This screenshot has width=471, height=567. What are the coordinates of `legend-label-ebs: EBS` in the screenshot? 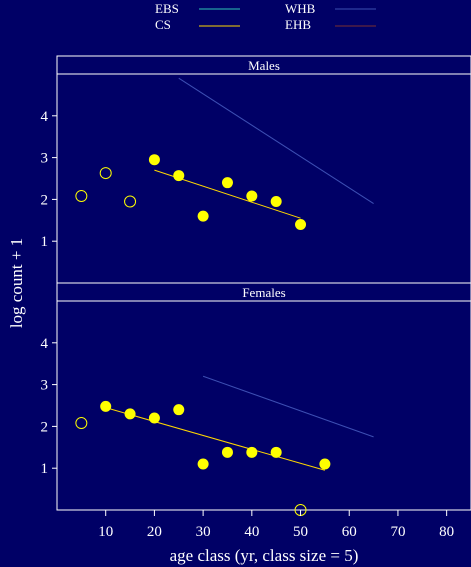 It's located at (167, 8).